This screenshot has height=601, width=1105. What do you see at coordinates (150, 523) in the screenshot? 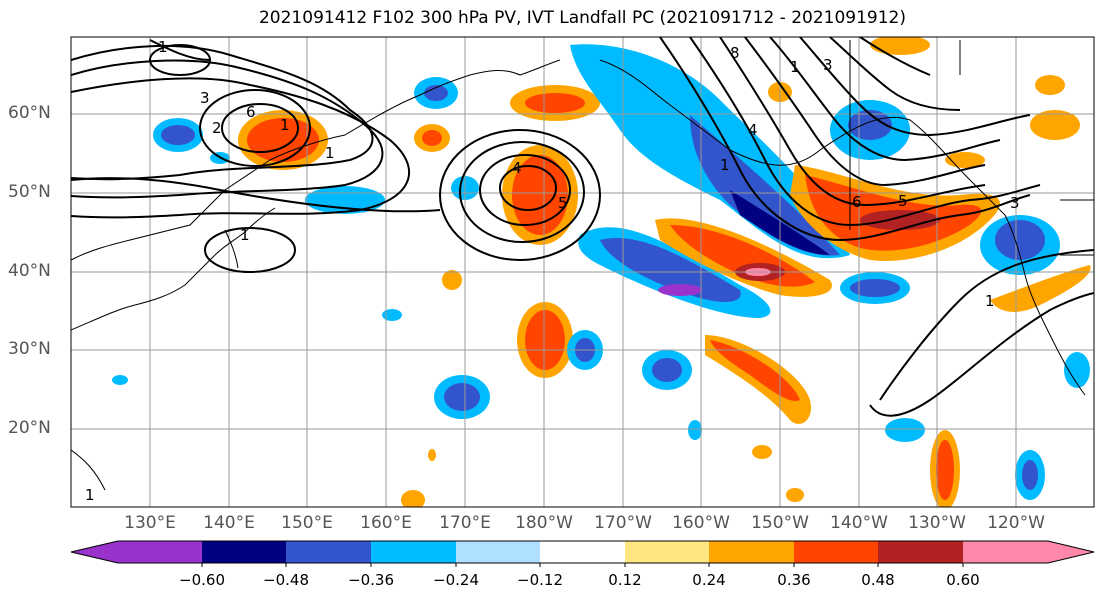
I see `lon-label: 130°E` at bounding box center [150, 523].